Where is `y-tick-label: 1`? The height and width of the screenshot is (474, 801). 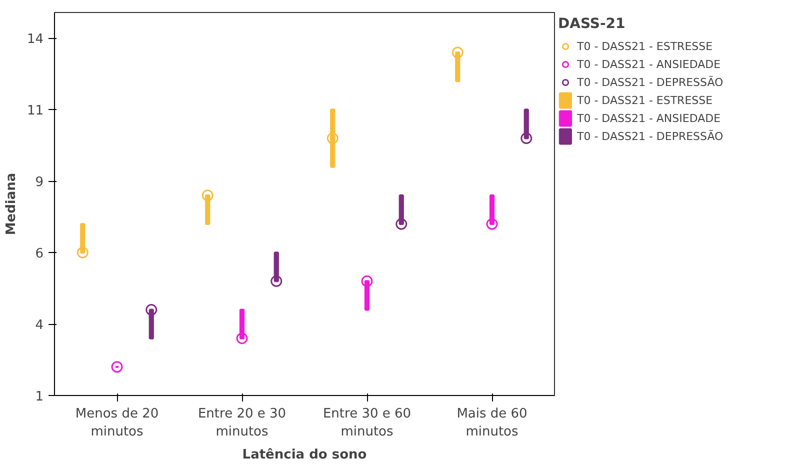 y-tick-label: 1 is located at coordinates (39, 397).